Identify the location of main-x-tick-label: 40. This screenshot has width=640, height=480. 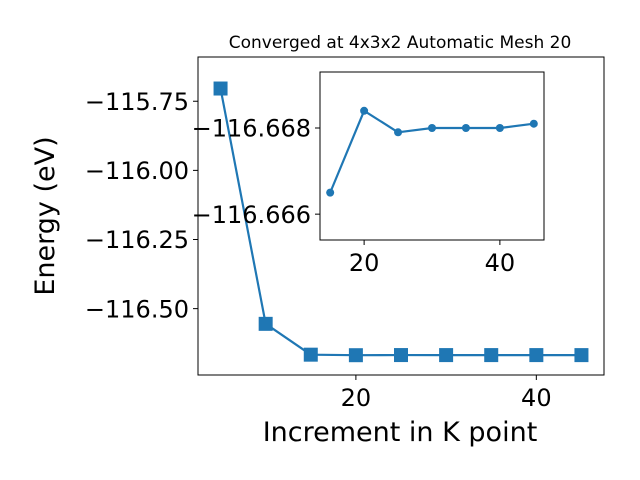
(536, 398).